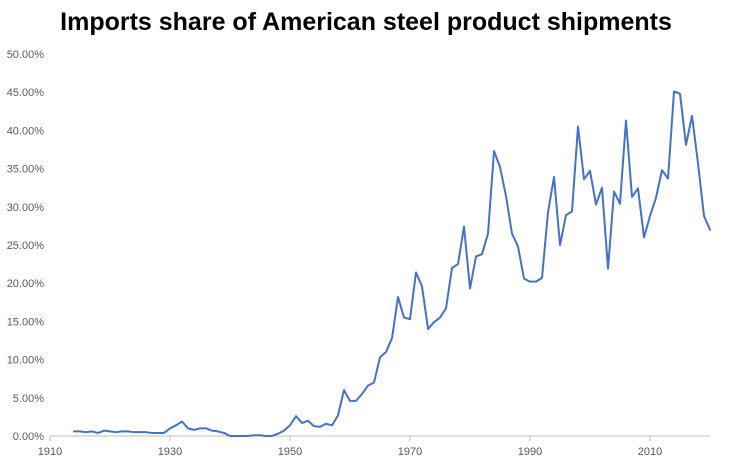 Image resolution: width=733 pixels, height=463 pixels. What do you see at coordinates (530, 452) in the screenshot?
I see `x-tick-label: 1990` at bounding box center [530, 452].